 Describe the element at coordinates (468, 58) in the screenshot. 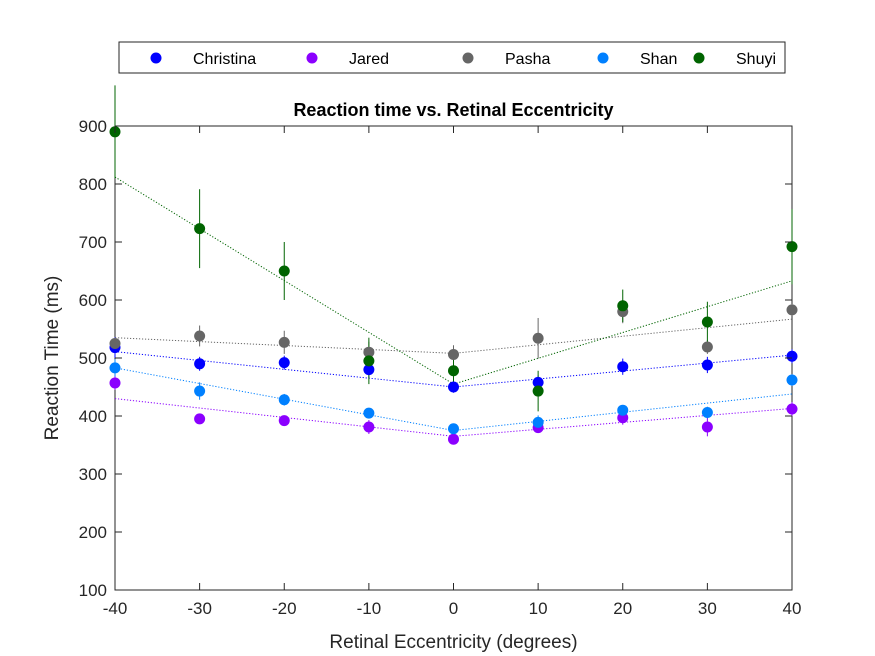

I see `legend-marker-pasha` at that location.